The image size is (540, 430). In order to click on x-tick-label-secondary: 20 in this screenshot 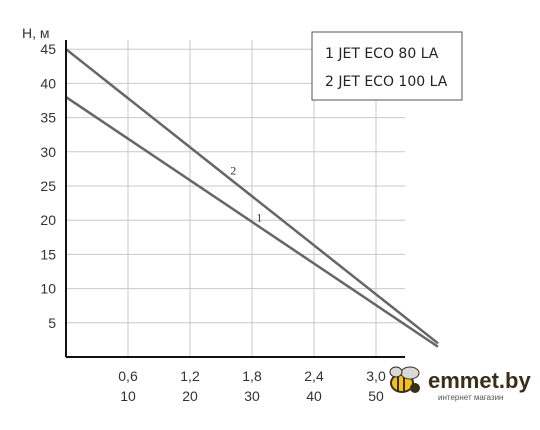, I will do `click(190, 396)`.